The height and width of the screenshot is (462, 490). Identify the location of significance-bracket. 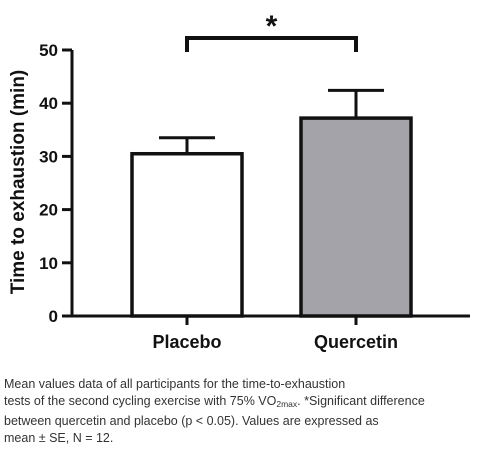
(271, 44).